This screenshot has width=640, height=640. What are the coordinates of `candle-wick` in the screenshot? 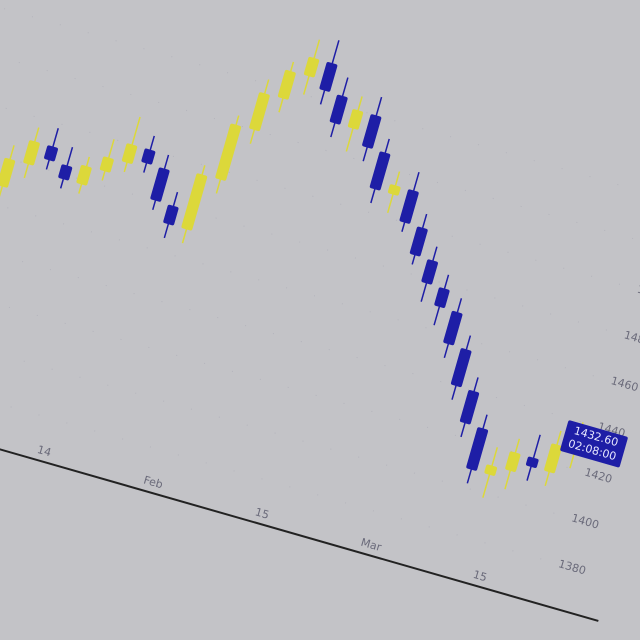 It's located at (533, 457).